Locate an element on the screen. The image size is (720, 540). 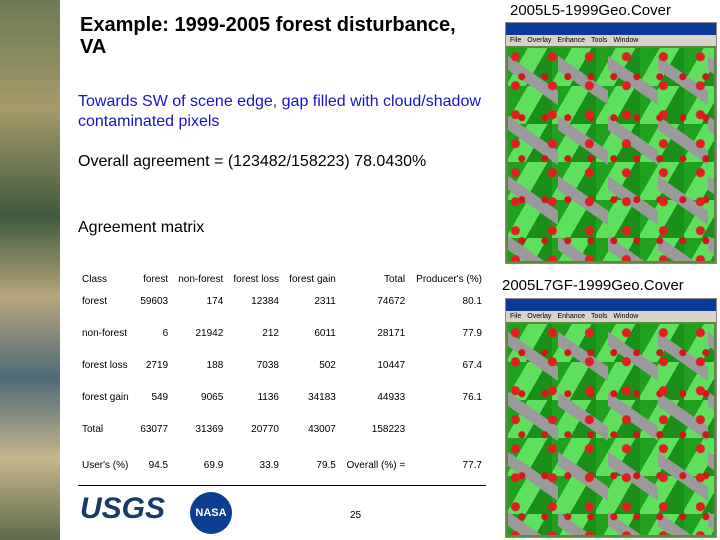
table-cell: 10447 is located at coordinates (391, 365).